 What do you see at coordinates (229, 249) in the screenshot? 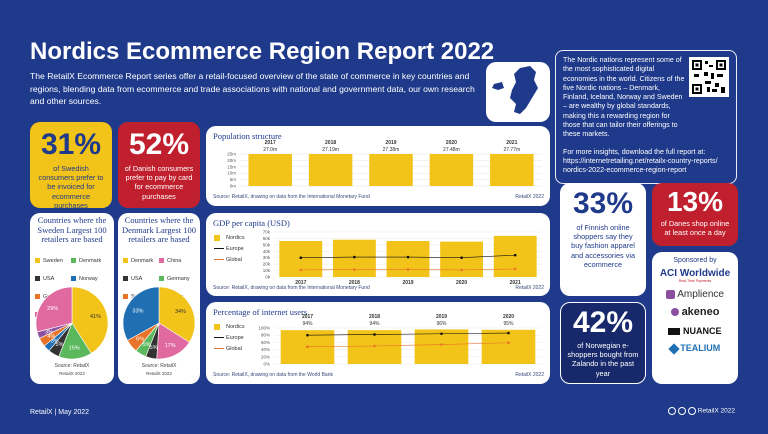
I see `chart-legend: Nordics Europe Global` at bounding box center [229, 249].